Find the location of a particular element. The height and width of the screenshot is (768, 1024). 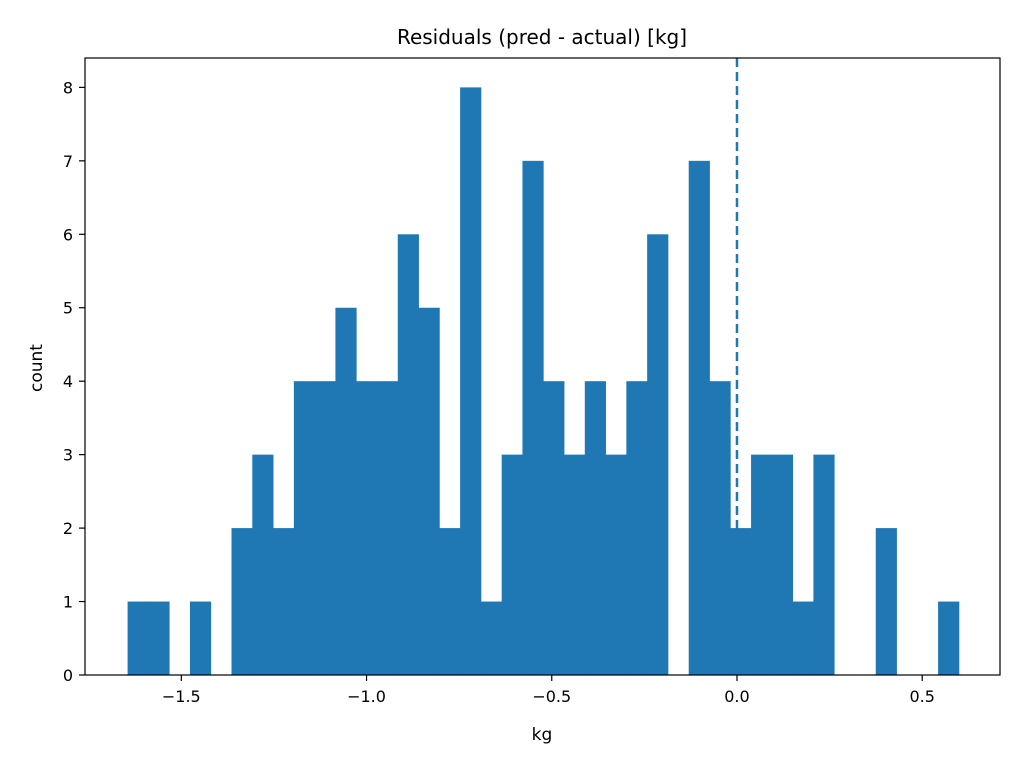

y-axis-ticks: 0 1 2 3 4 5 6 7 8 is located at coordinates (74, 381).